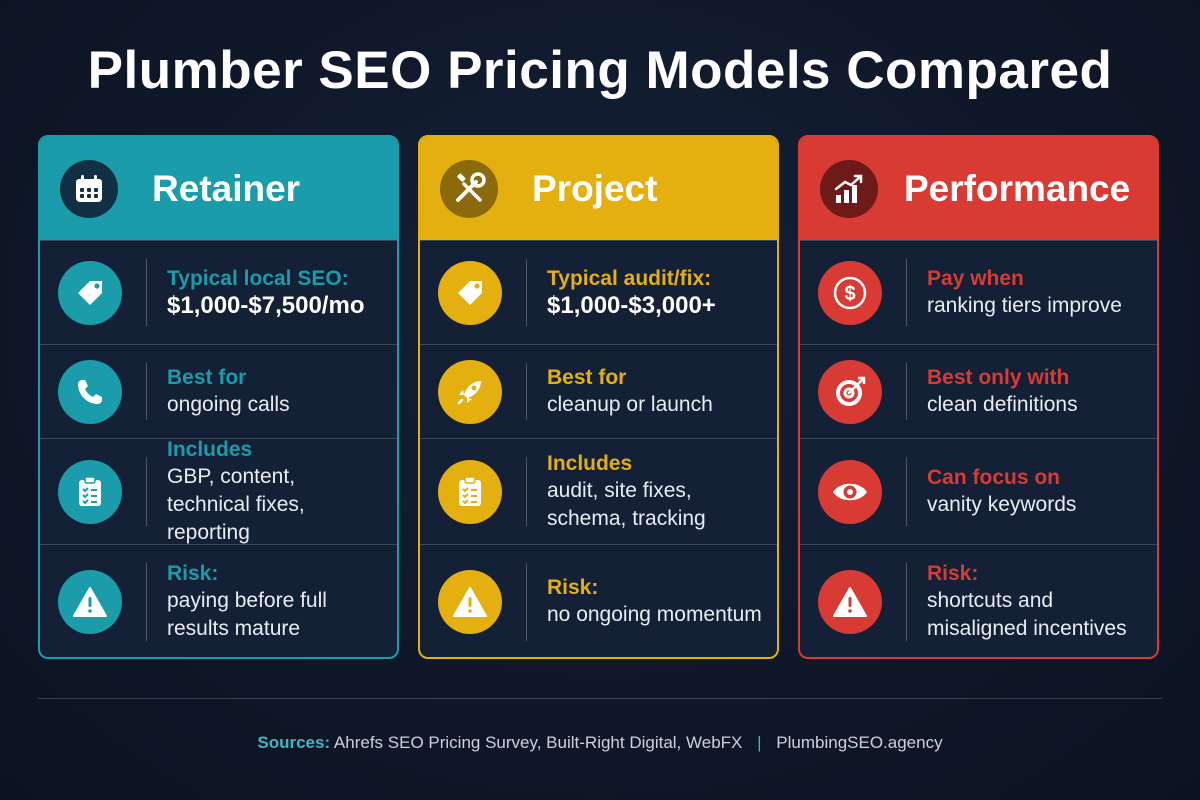 This screenshot has height=800, width=1200. What do you see at coordinates (294, 742) in the screenshot?
I see `sources-label: Sources:` at bounding box center [294, 742].